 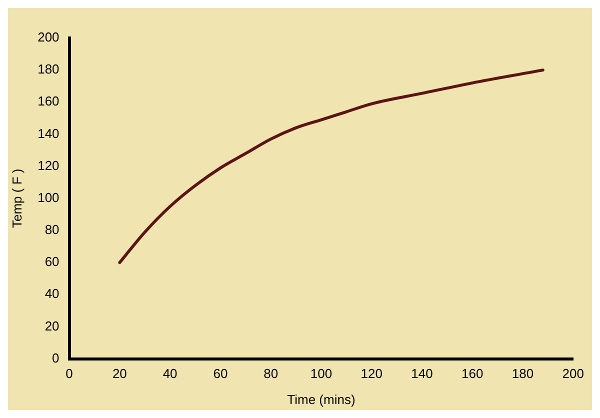 I want to click on y-tick-label: 160, so click(x=49, y=101).